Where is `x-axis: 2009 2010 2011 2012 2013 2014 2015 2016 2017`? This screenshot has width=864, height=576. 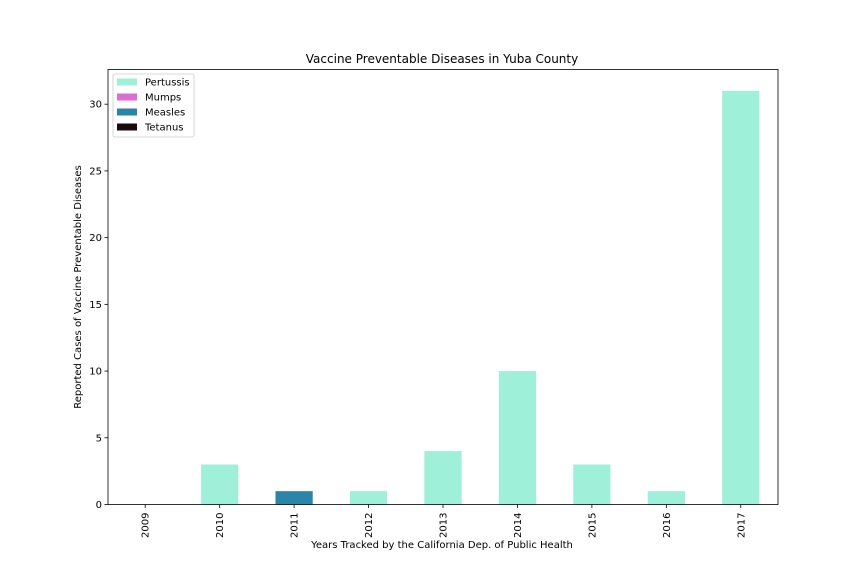
x-axis: 2009 2010 2011 2012 2013 2014 2015 2016 2017 is located at coordinates (444, 521).